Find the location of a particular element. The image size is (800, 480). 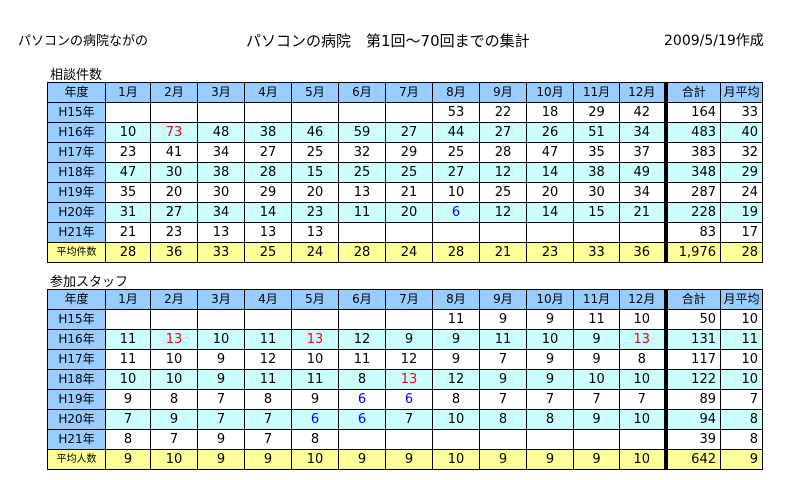

table-cell: 287 is located at coordinates (692, 192).